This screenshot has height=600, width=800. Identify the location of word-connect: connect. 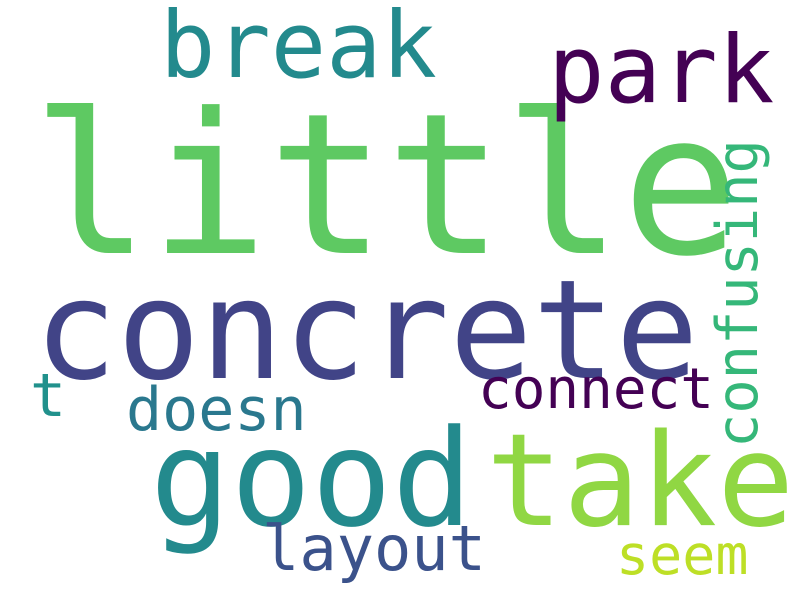
(596, 389).